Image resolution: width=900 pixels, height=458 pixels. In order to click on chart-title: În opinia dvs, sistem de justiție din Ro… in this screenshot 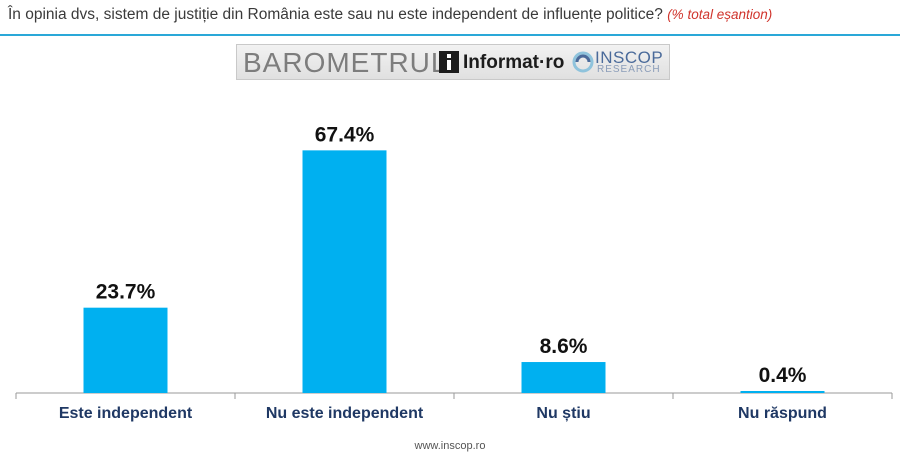, I will do `click(450, 15)`.